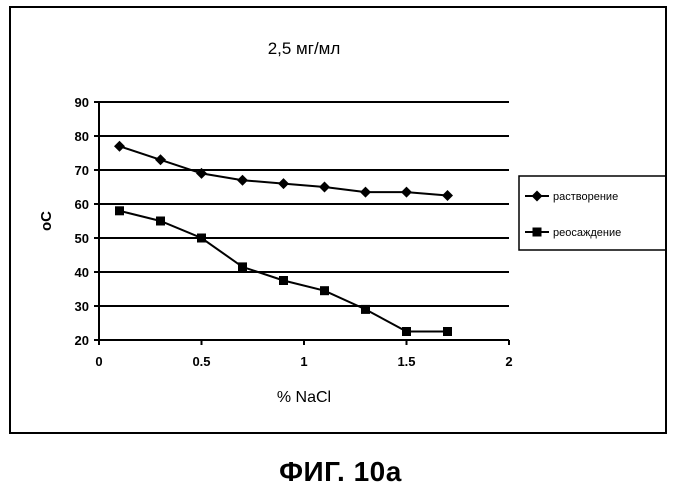 The height and width of the screenshot is (500, 681). I want to click on y-tick-label: 50, so click(82, 238).